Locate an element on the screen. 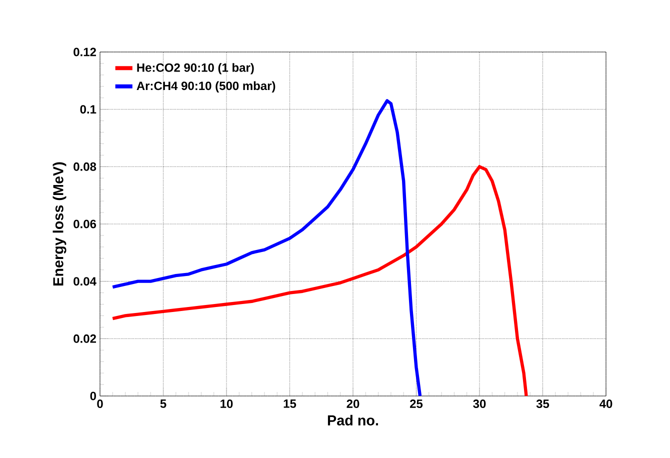  y-tick-label: 0.12 is located at coordinates (85, 52).